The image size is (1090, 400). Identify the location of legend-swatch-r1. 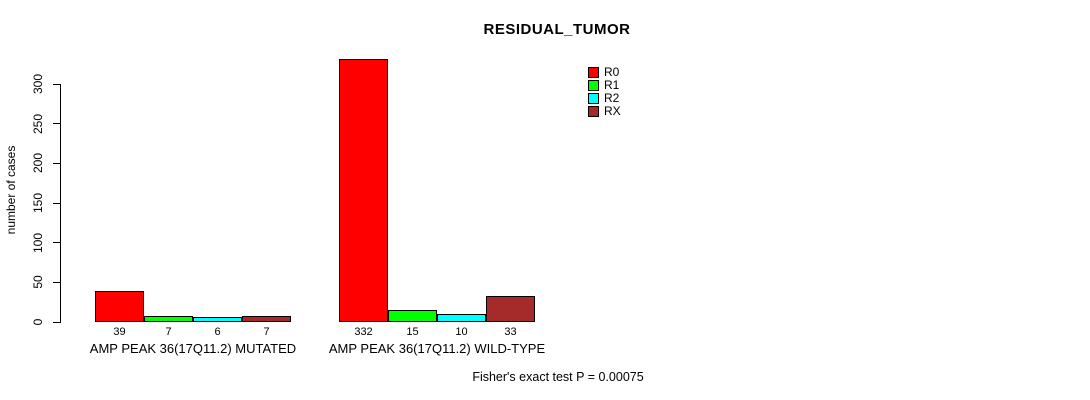
(593, 85).